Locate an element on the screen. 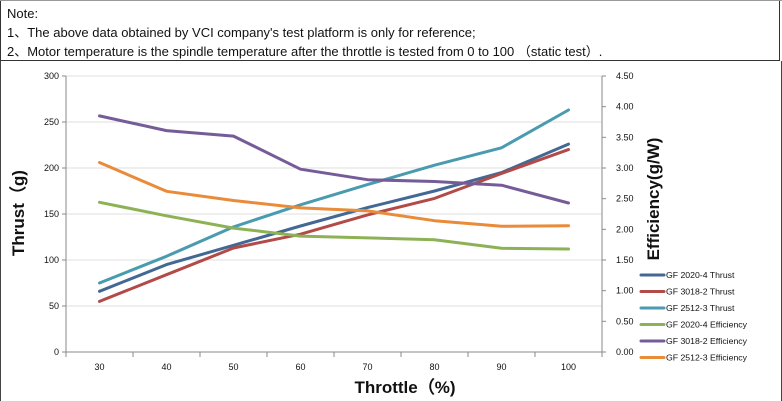 This screenshot has width=782, height=401. legend-label-gf-3018-2-thrust: GF 3018-2 Thrust is located at coordinates (700, 292).